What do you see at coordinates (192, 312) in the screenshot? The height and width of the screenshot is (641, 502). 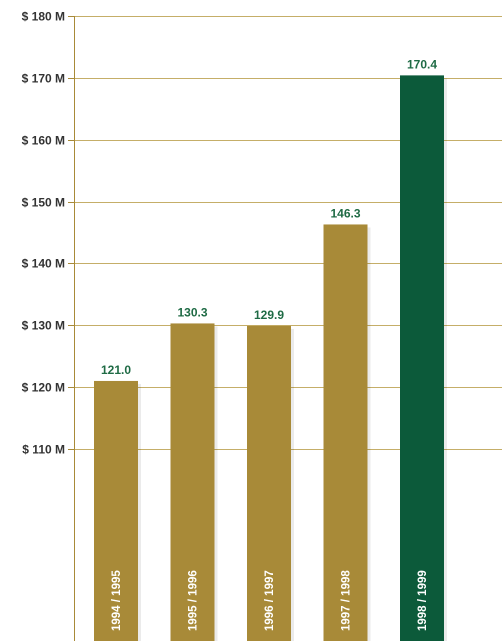 I see `value-label-1: 130.3` at bounding box center [192, 312].